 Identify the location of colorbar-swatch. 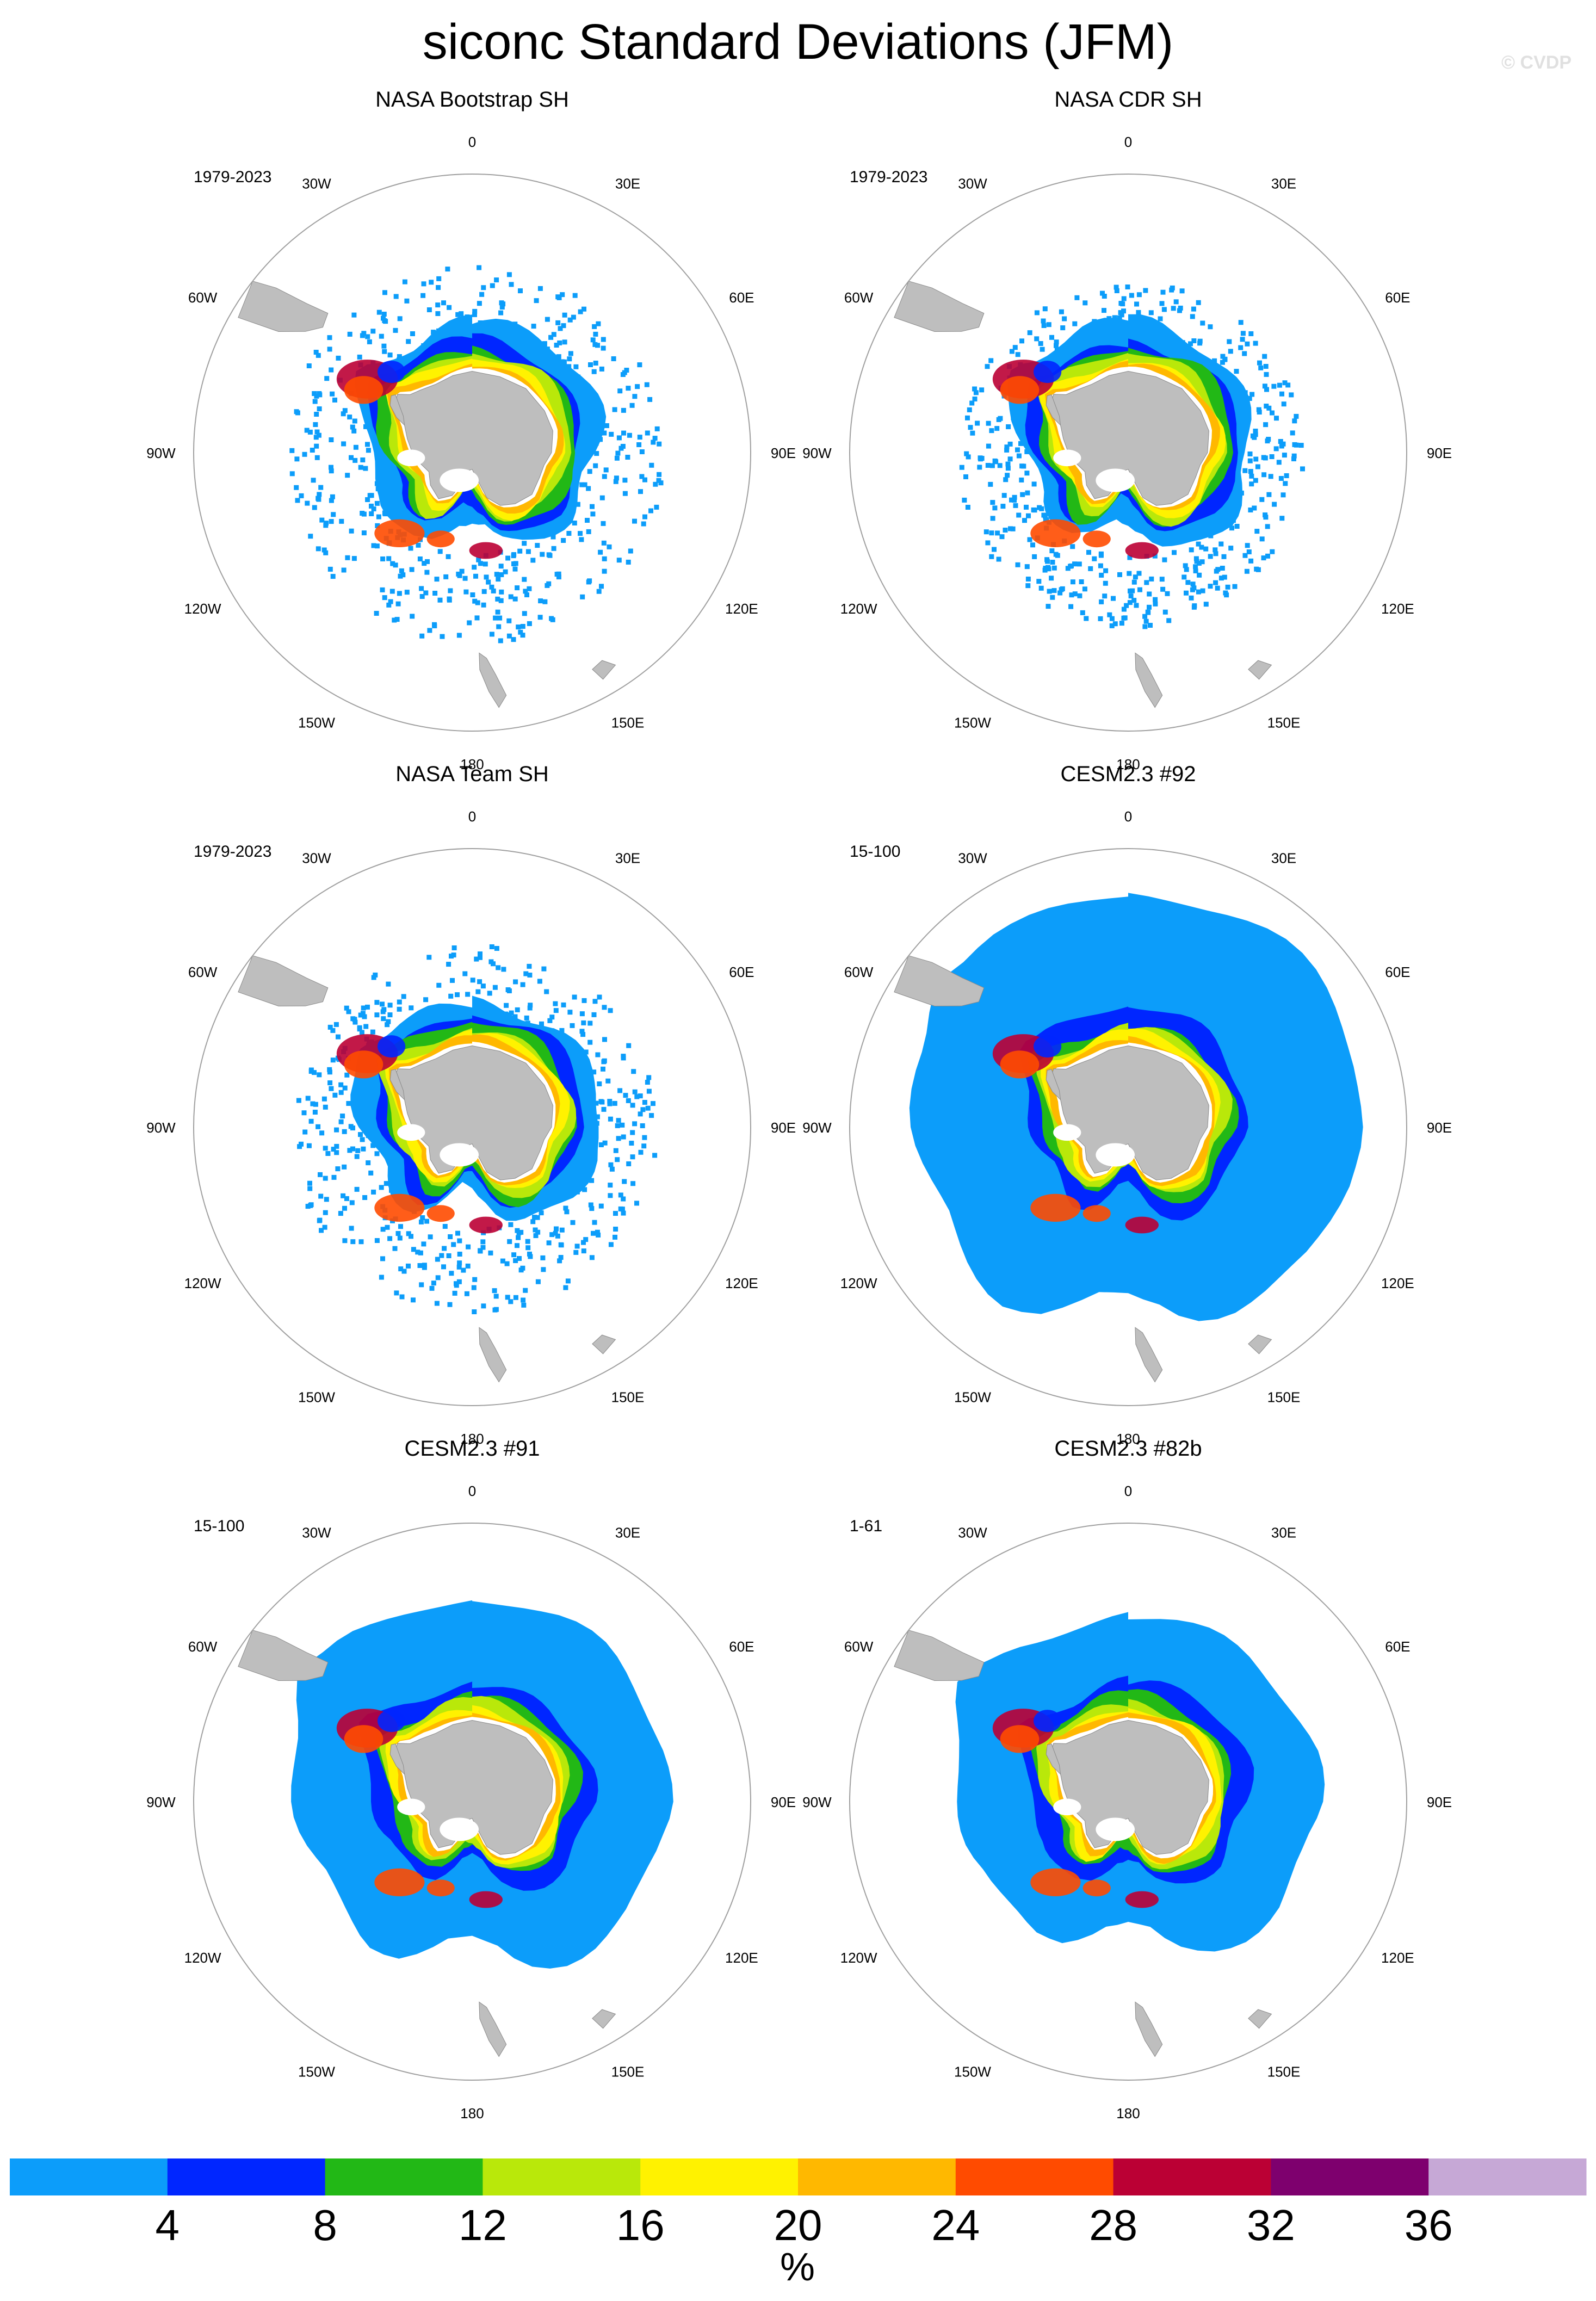
(246, 2176).